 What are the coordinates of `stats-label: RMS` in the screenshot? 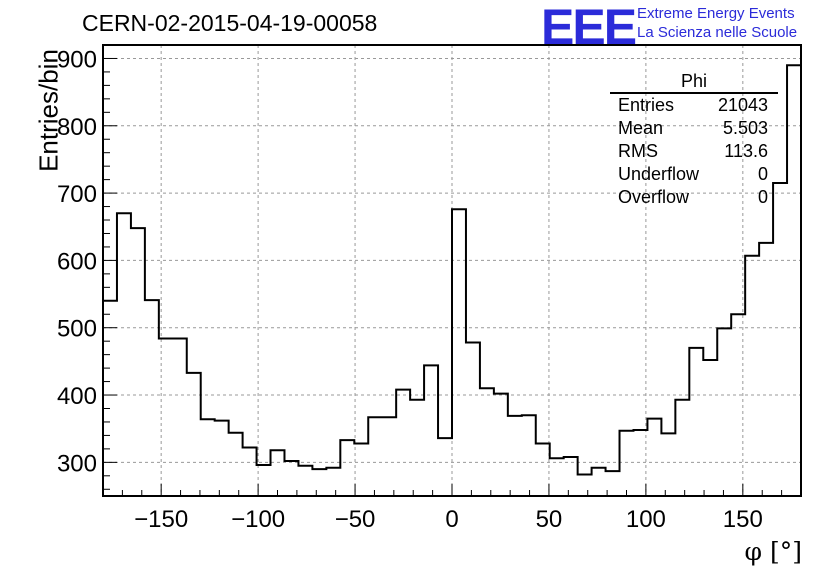 It's located at (638, 151).